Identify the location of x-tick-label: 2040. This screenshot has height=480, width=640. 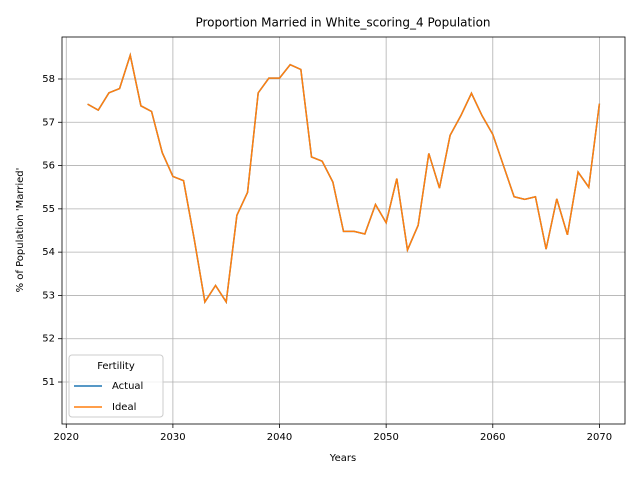
(279, 437).